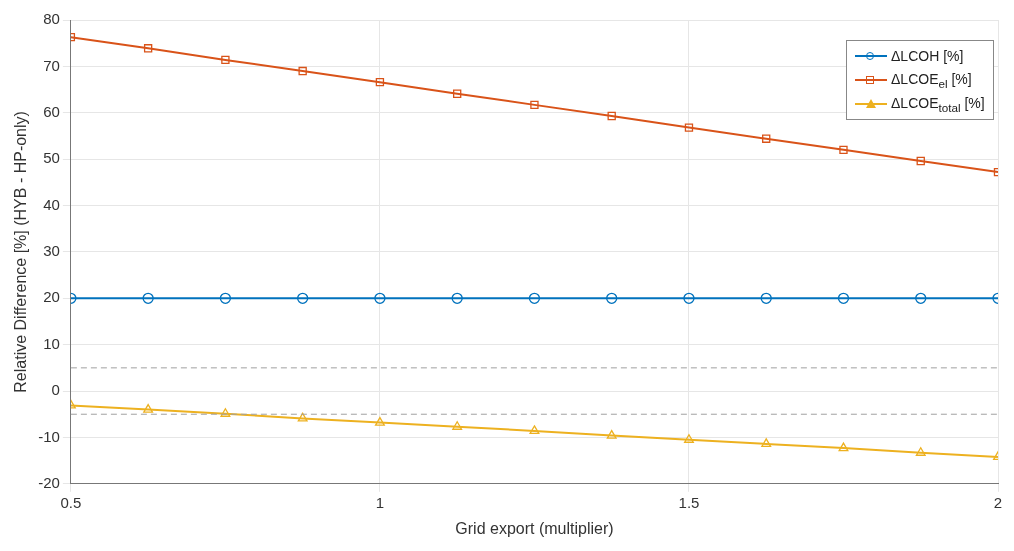 This screenshot has height=551, width=1014. Describe the element at coordinates (998, 502) in the screenshot. I see `x-tick-label: 2` at that location.